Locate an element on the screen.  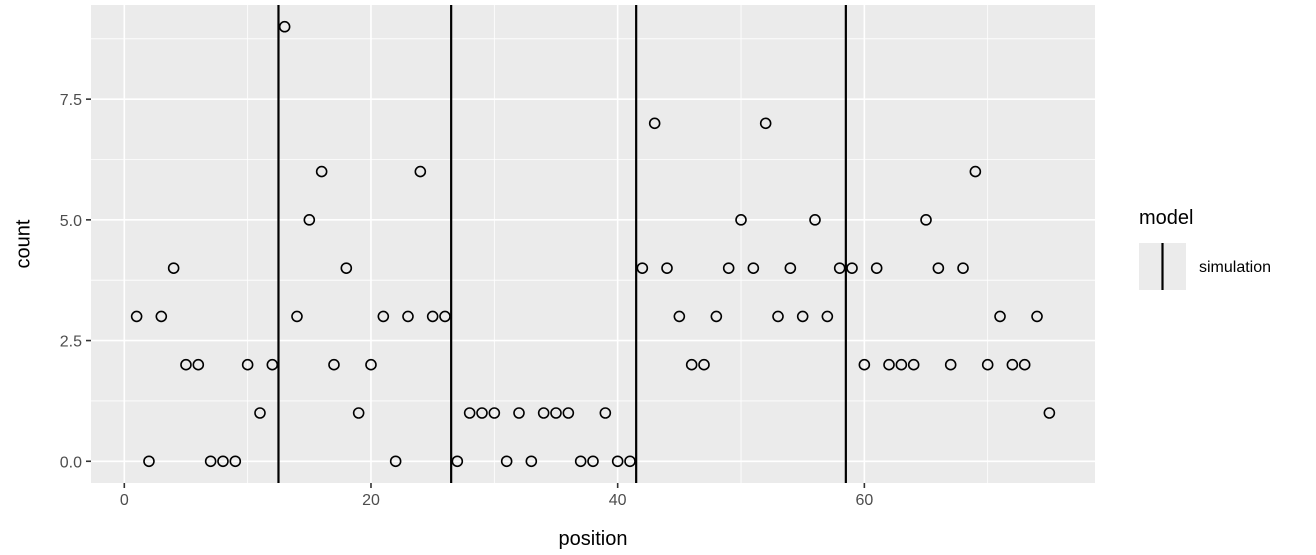
x-tick-label: 0 is located at coordinates (124, 500).